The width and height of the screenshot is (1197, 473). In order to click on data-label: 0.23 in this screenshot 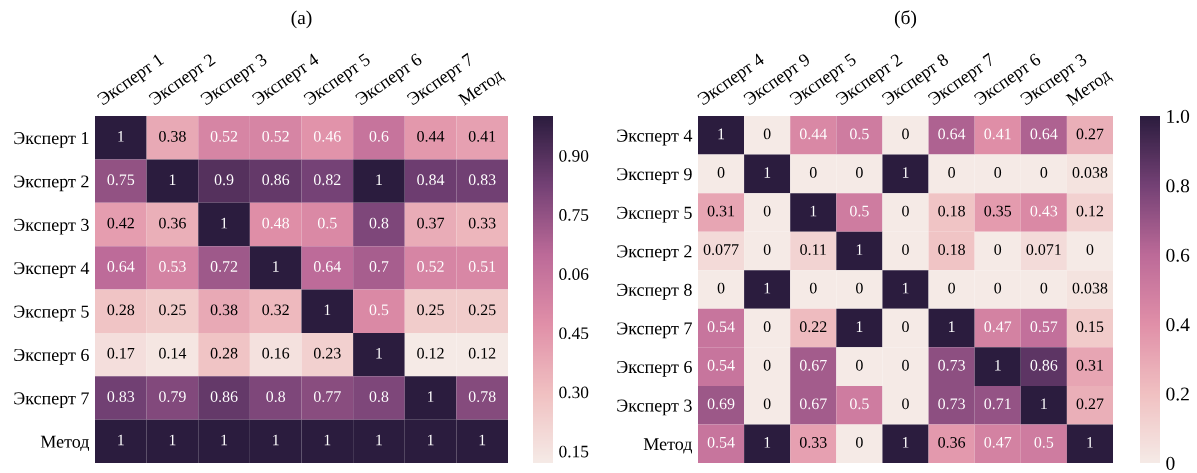, I will do `click(327, 353)`.